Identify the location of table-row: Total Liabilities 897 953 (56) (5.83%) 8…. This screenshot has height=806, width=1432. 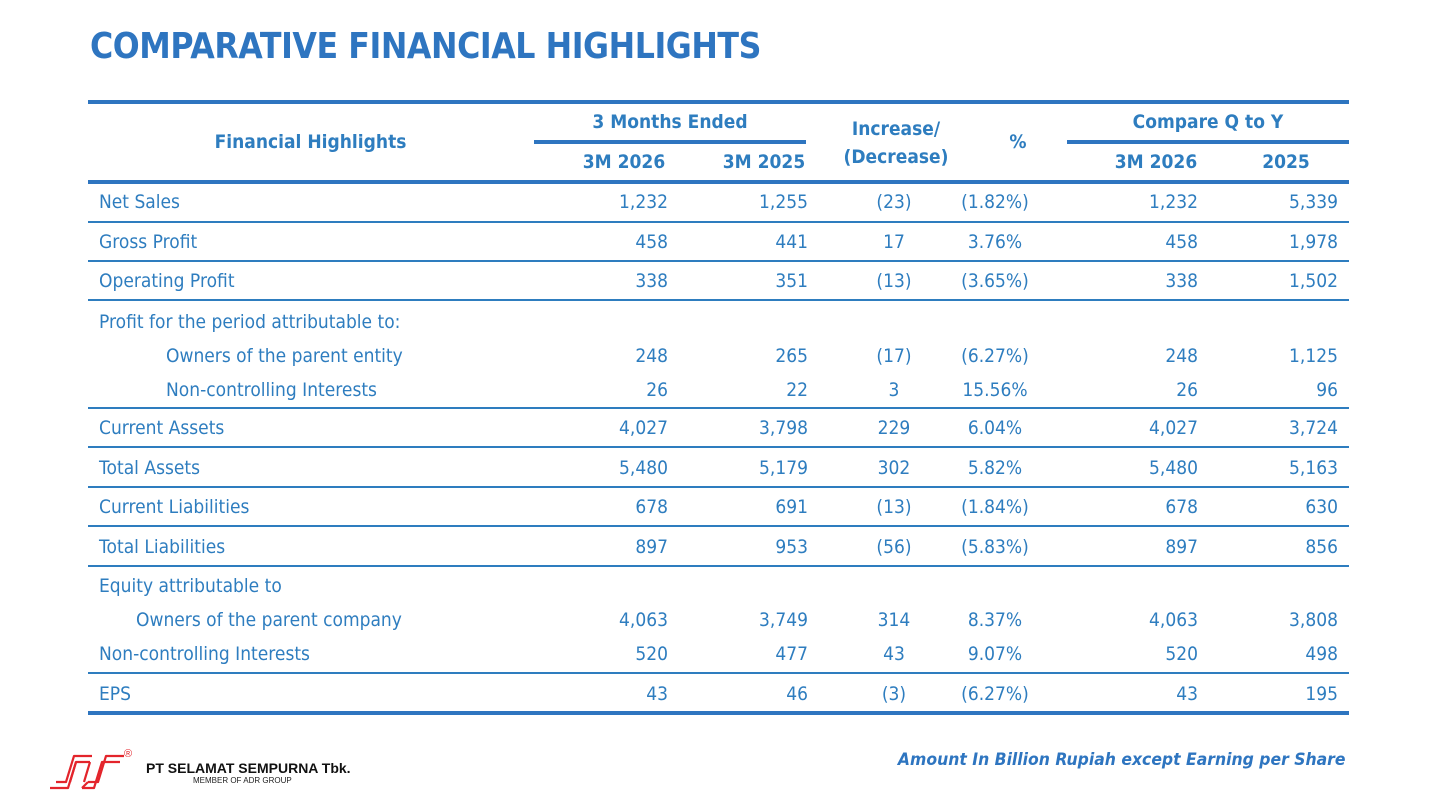
(718, 547).